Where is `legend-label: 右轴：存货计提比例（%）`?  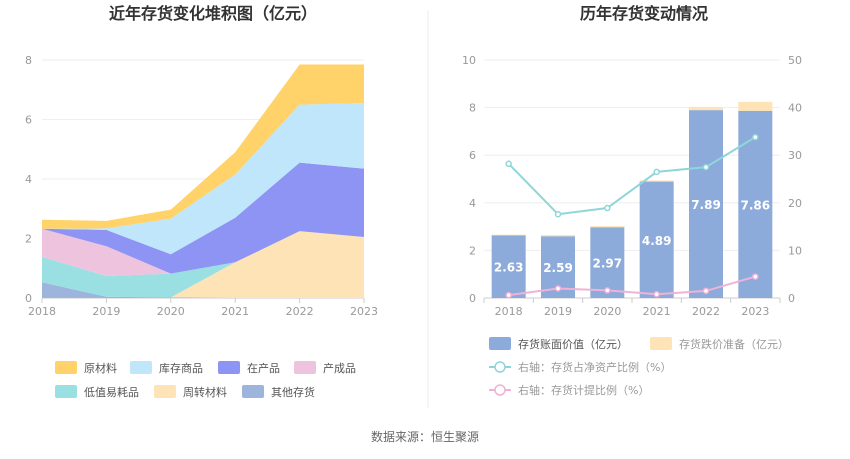
legend-label: 右轴：存货计提比例（%） is located at coordinates (583, 390).